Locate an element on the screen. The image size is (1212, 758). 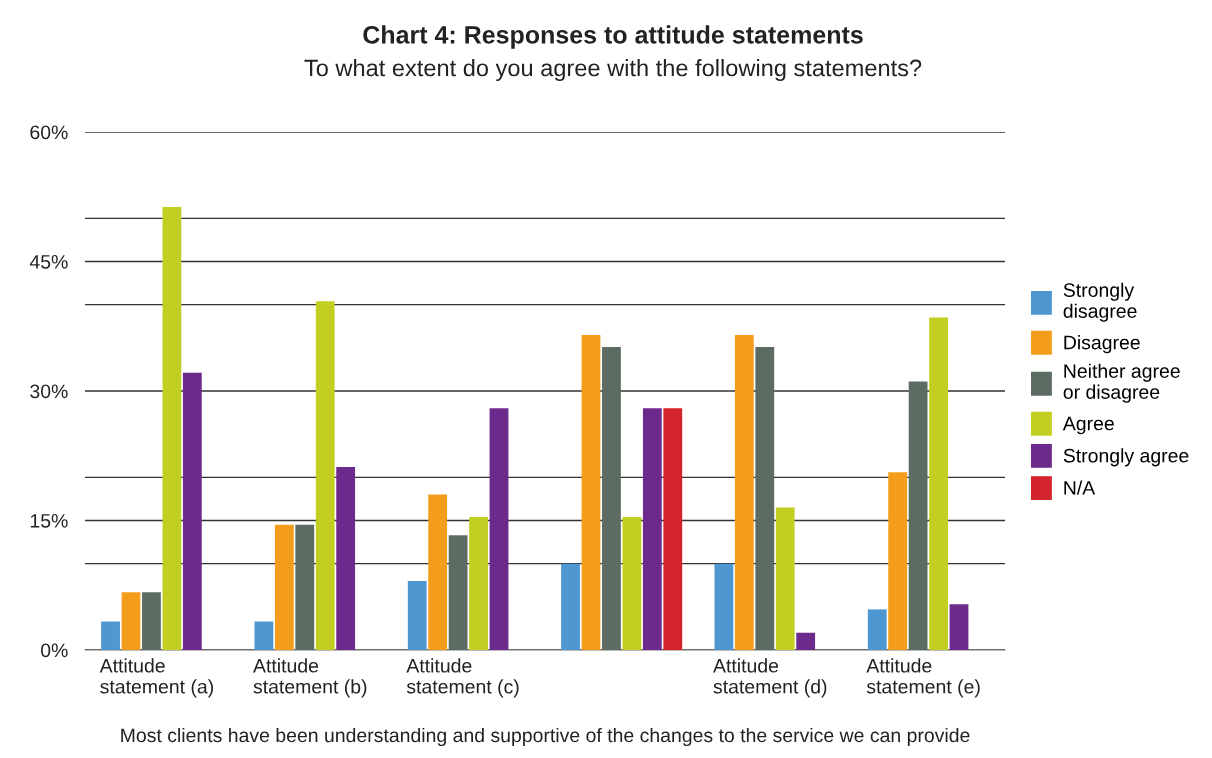
chart-subtitle: To what extent do you agree with the following statements? is located at coordinates (613, 70).